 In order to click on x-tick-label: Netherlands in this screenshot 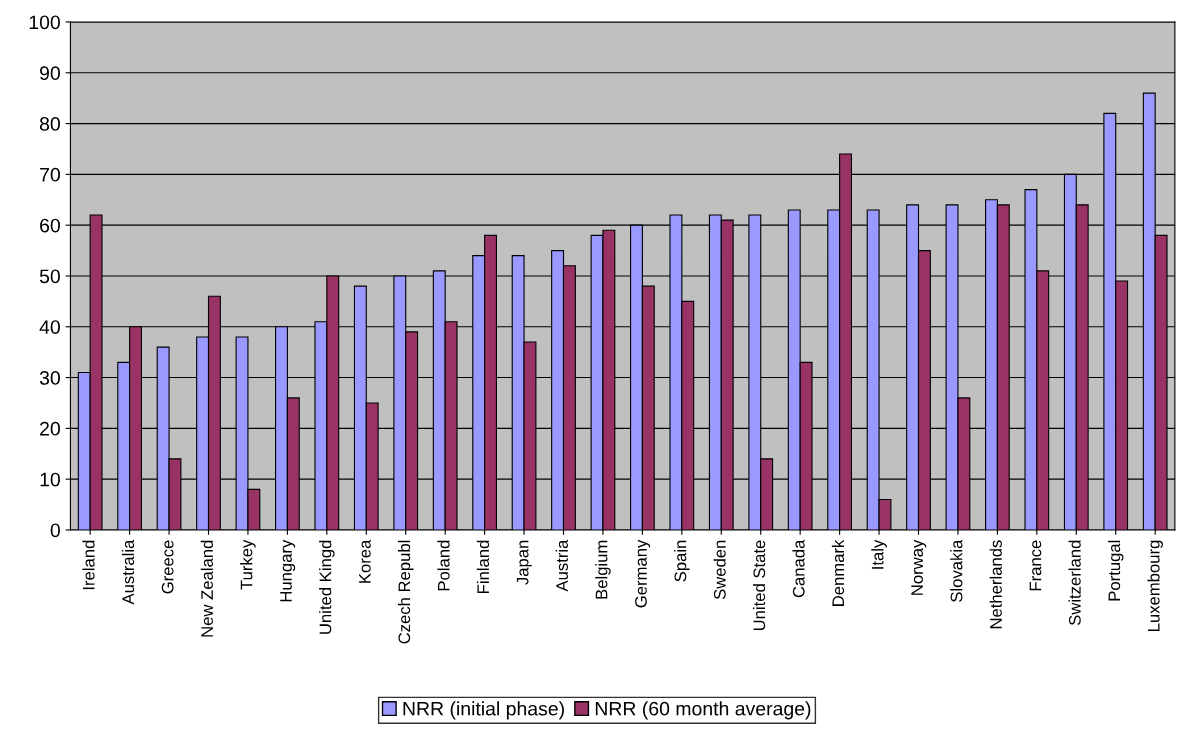, I will do `click(995, 584)`.